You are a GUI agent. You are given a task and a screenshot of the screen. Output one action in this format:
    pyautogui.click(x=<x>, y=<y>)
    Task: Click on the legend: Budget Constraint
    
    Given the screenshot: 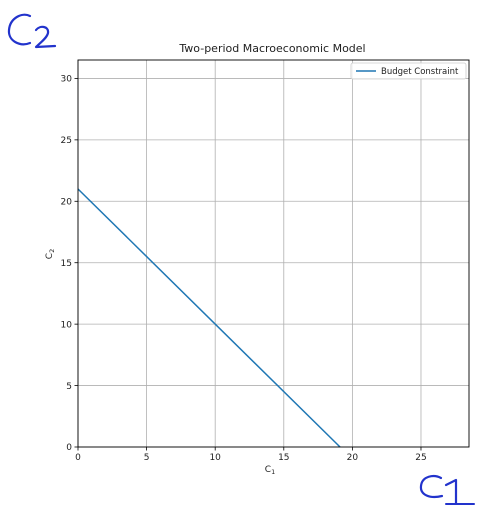 What is the action you would take?
    pyautogui.click(x=408, y=71)
    